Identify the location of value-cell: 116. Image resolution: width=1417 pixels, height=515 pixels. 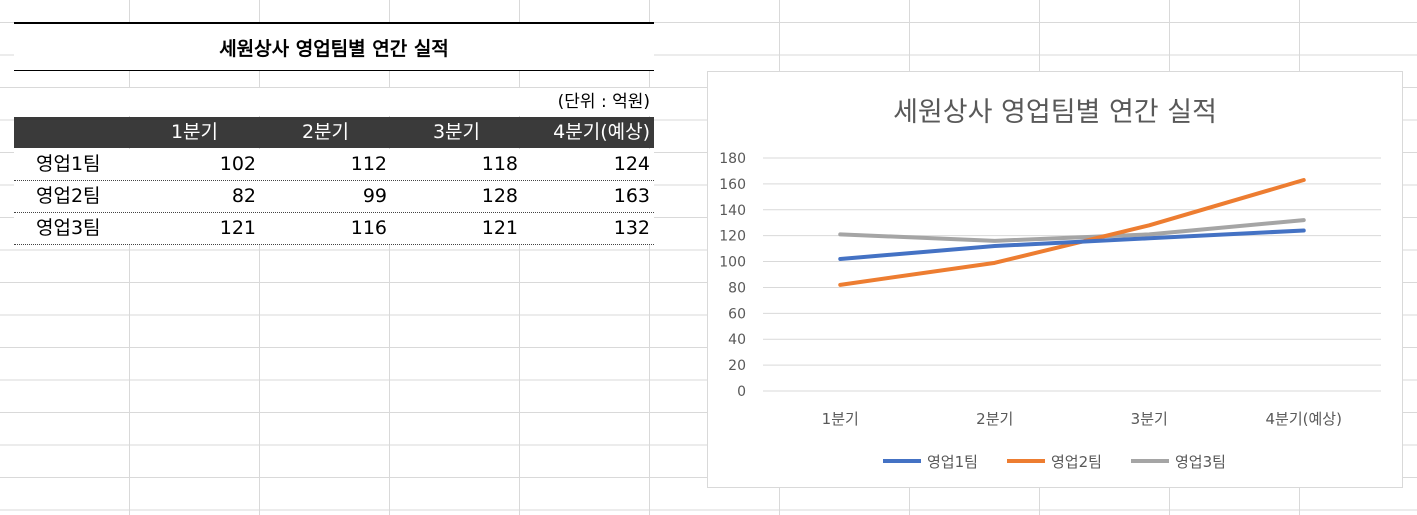
(368, 228).